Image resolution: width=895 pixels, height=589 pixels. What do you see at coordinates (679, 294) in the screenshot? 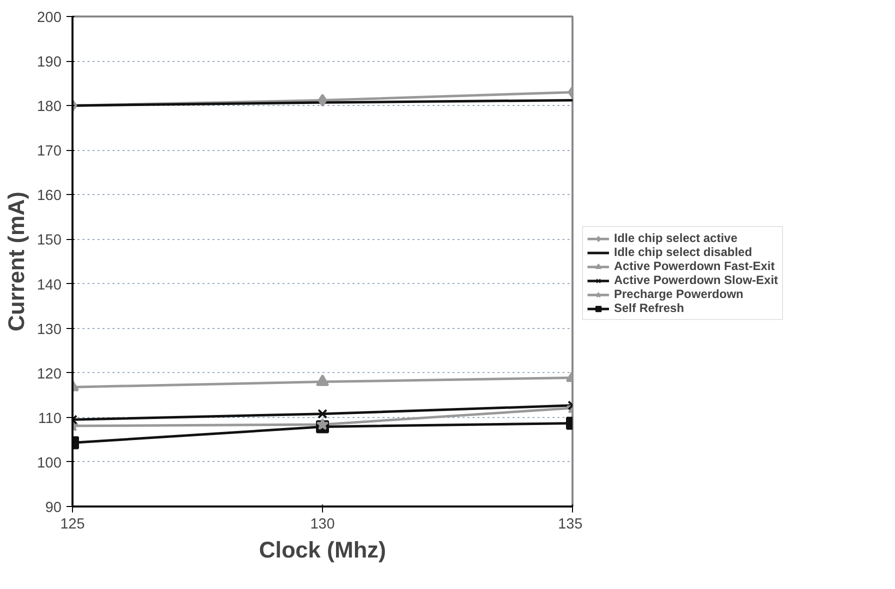
I see `legend-label: Precharge Powerdown` at bounding box center [679, 294].